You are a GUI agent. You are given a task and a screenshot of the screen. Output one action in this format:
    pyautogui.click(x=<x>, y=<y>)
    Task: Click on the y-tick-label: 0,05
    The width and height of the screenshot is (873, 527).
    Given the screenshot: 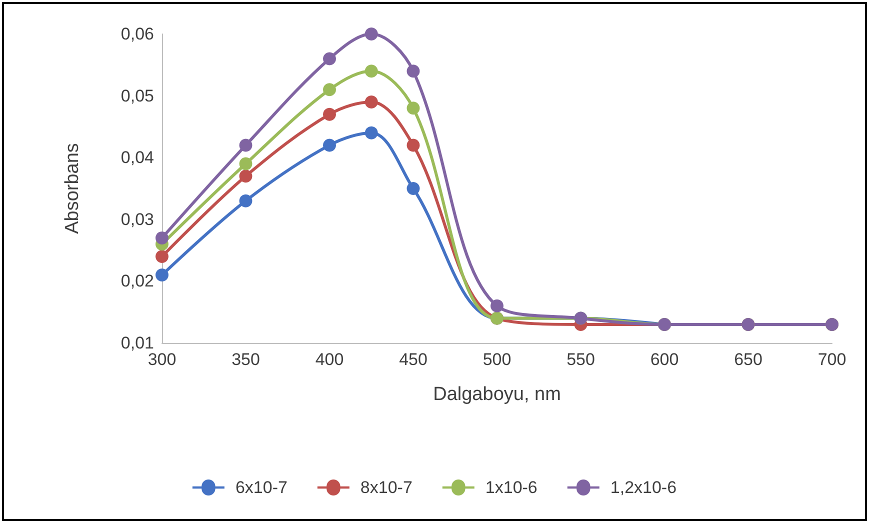 What is the action you would take?
    pyautogui.click(x=137, y=96)
    